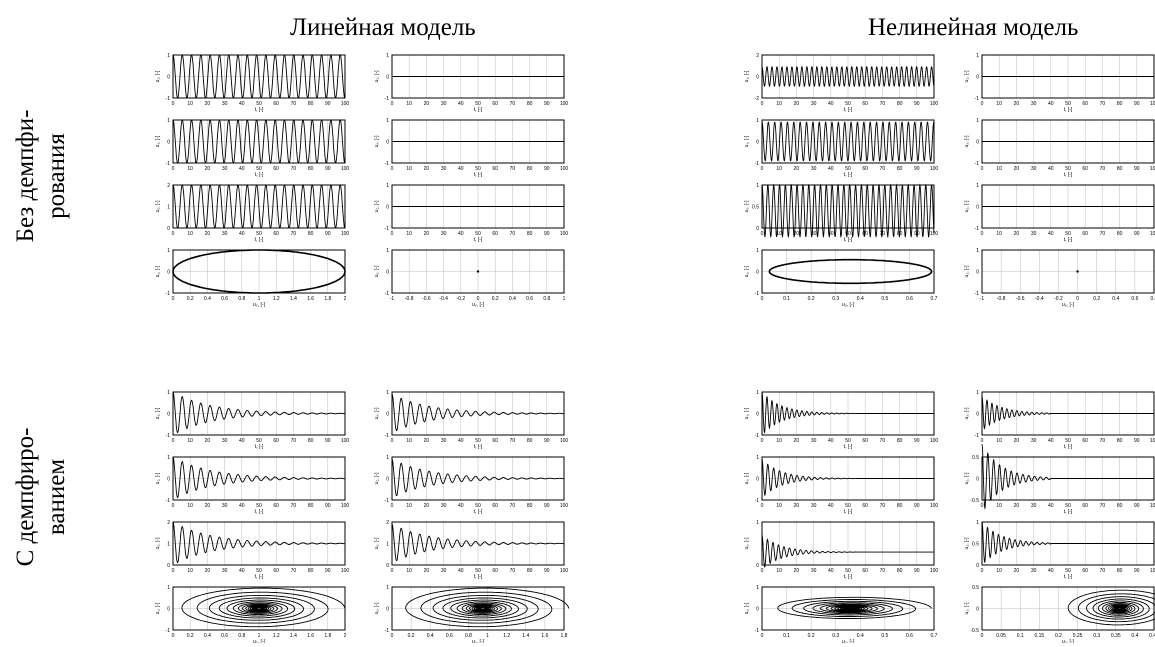 This screenshot has width=1155, height=647. Describe the element at coordinates (564, 636) in the screenshot. I see `x-tick-label: 1.8` at that location.